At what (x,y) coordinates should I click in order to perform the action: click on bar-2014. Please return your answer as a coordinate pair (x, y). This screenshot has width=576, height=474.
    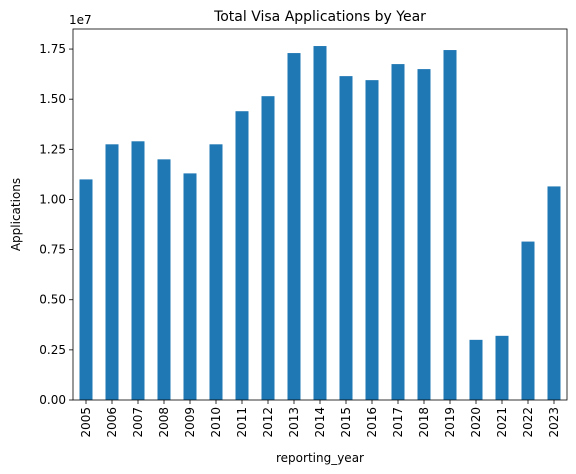
    Looking at the image, I should click on (320, 223).